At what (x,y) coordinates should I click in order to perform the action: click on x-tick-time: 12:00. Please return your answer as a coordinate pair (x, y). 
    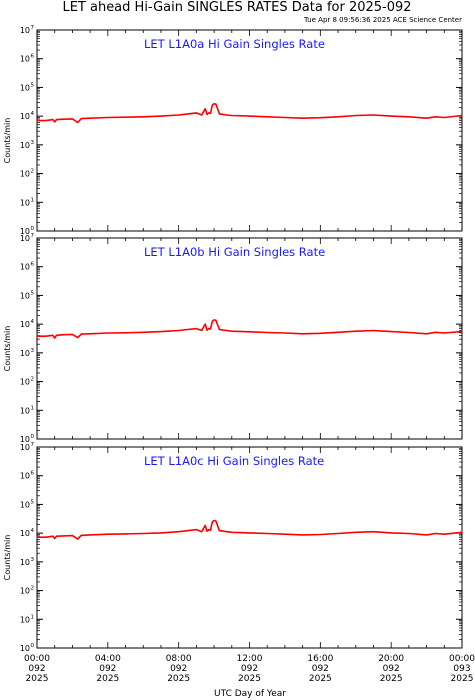
    Looking at the image, I should click on (250, 659).